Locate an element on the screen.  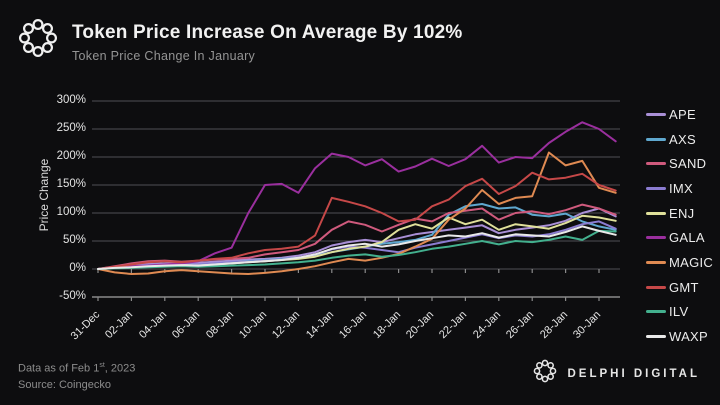
legend: APE AXS SAND IMX ENJ GALA MAGIC GMT ILV WAXP is located at coordinates (679, 225).